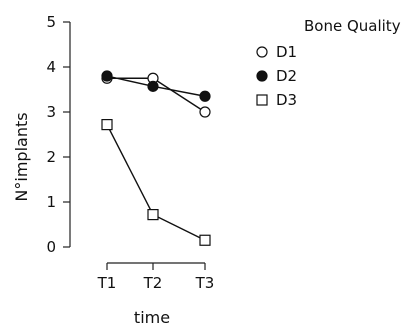 The width and height of the screenshot is (417, 325). I want to click on legend-item-d3: D3, so click(276, 100).